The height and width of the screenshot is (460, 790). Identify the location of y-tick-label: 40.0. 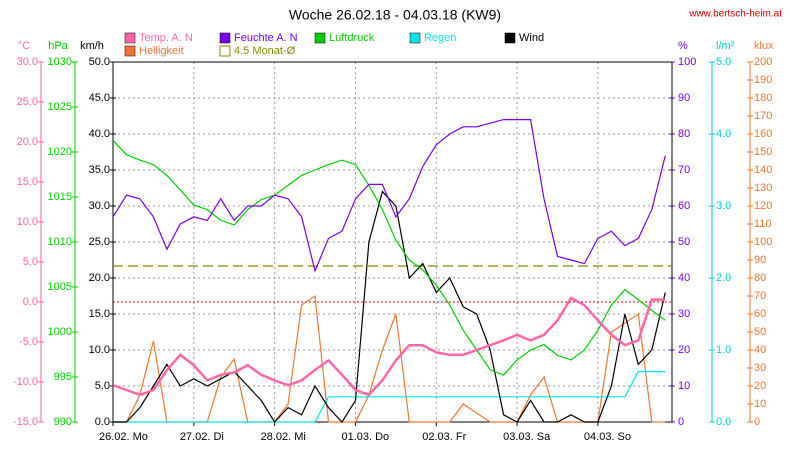
(99, 134).